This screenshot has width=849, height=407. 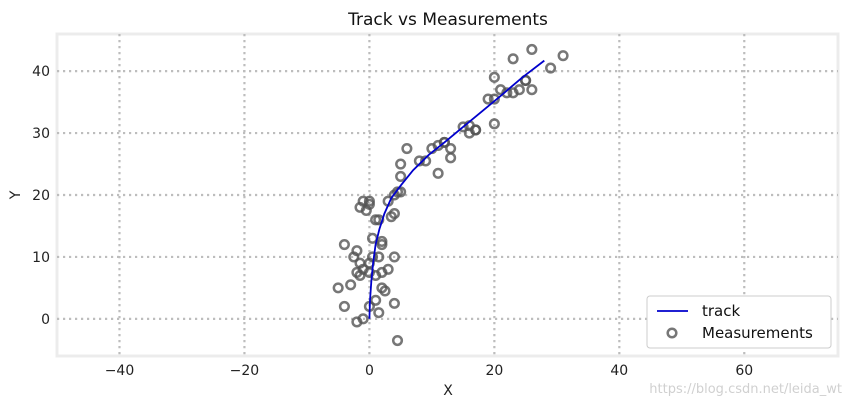 I want to click on y-tick-label: 0, so click(x=45, y=320).